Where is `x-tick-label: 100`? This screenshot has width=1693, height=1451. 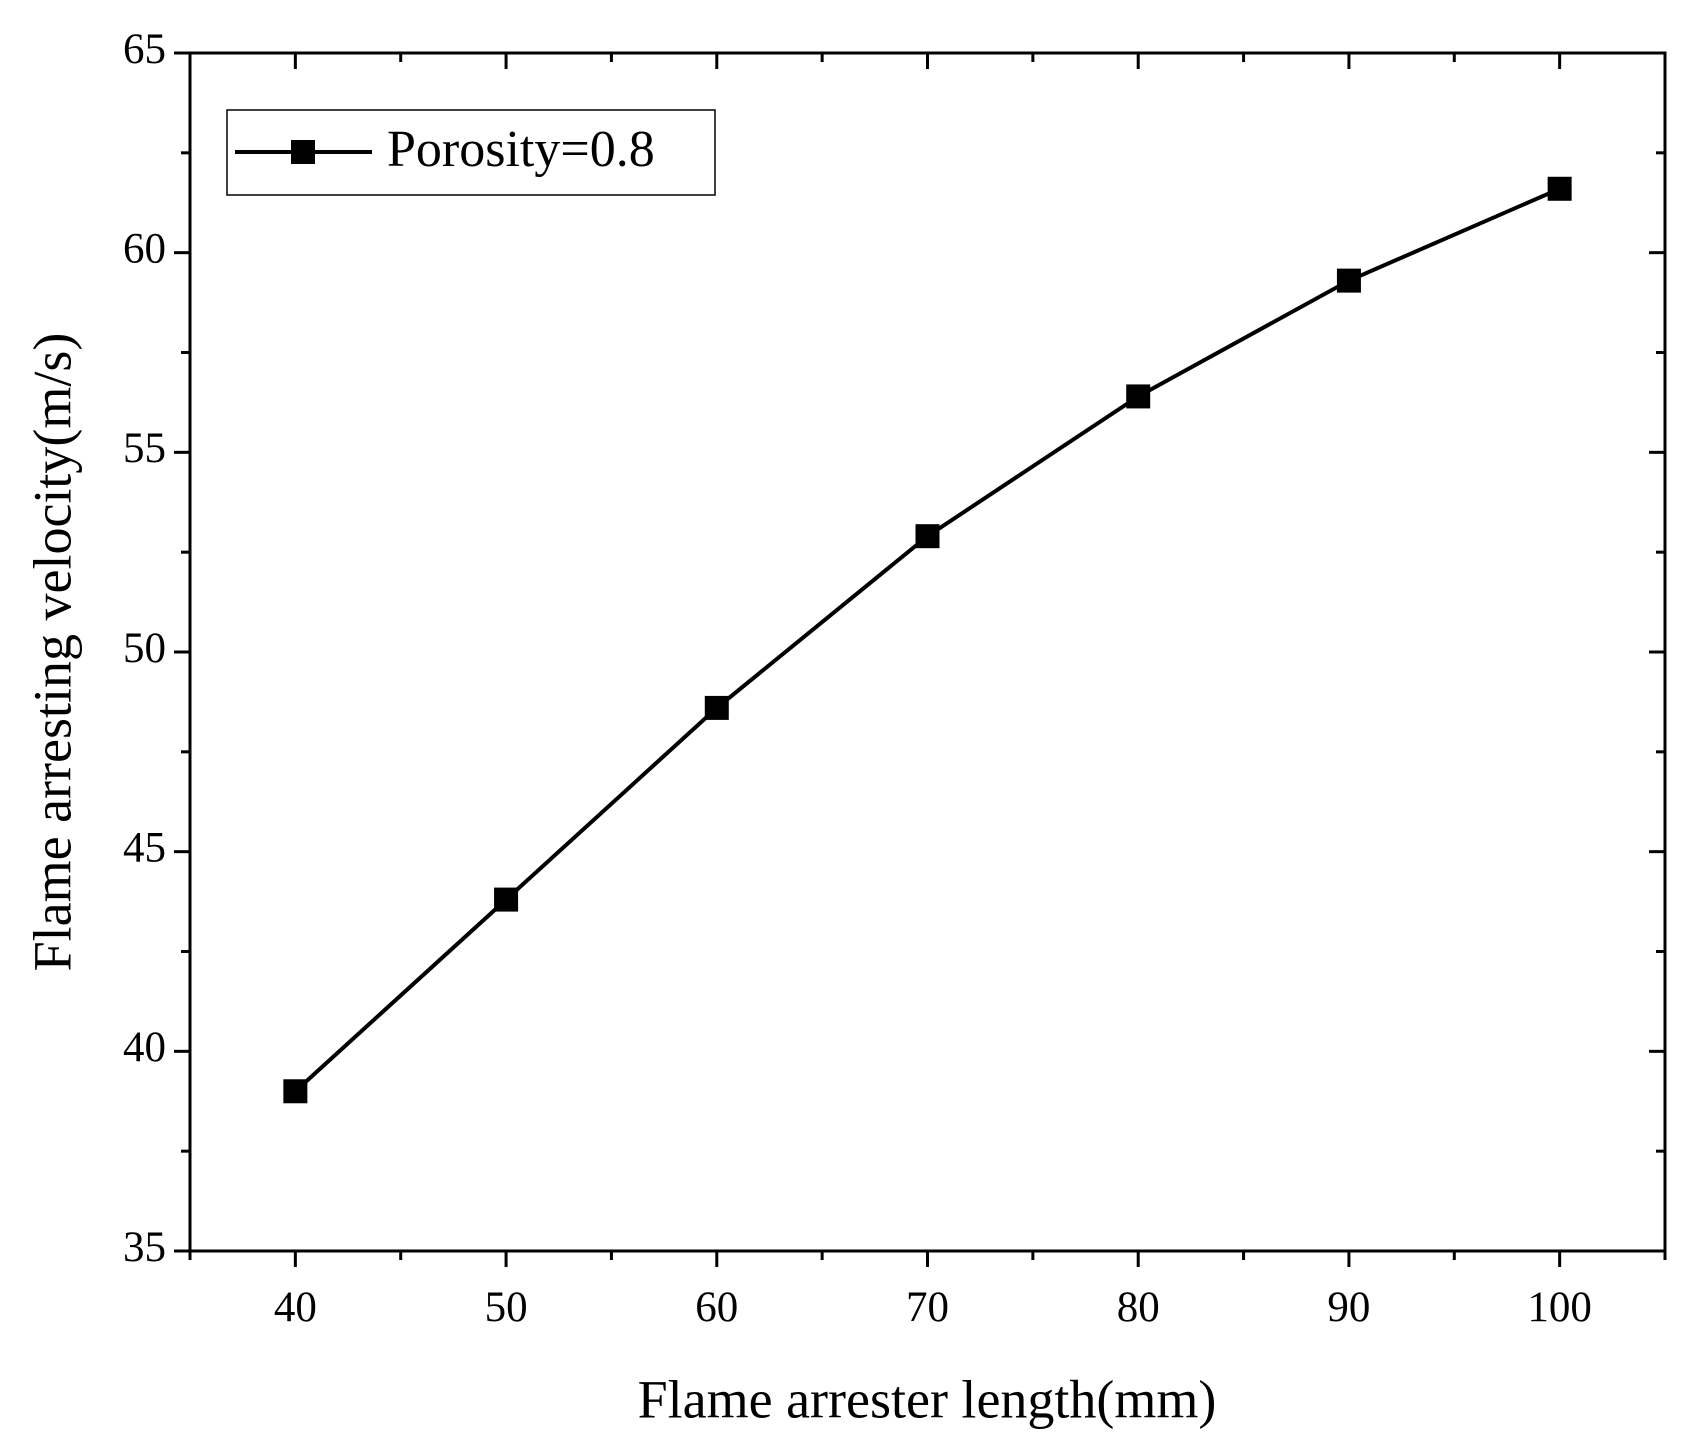
x-tick-label: 100 is located at coordinates (1559, 1307).